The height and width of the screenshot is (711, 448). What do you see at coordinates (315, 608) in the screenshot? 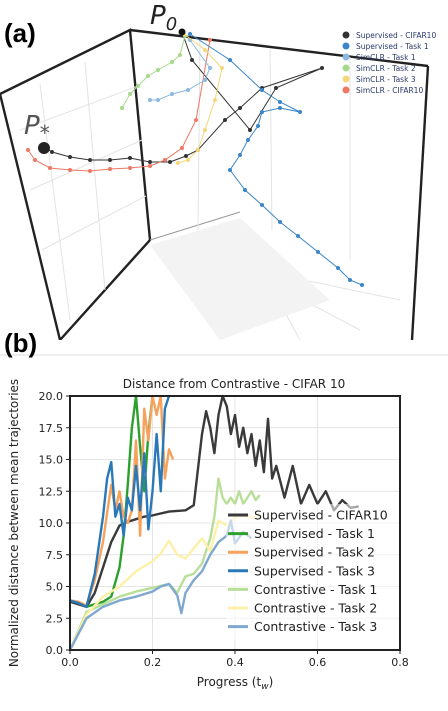
I see `legend-label: Contrastive - Task 2` at bounding box center [315, 608].